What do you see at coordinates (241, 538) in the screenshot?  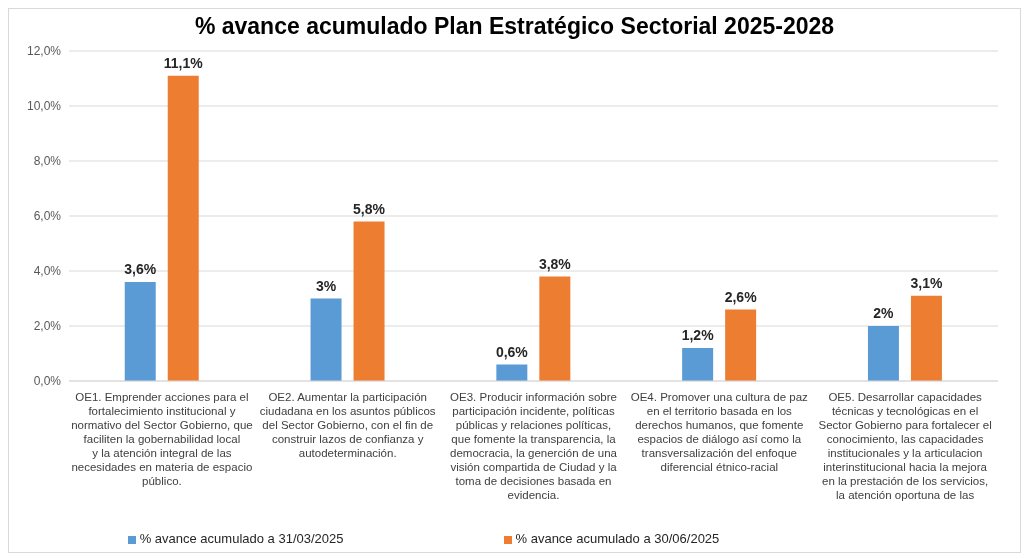 I see `legend-label: % avance acumulado a 31/03/2025` at bounding box center [241, 538].